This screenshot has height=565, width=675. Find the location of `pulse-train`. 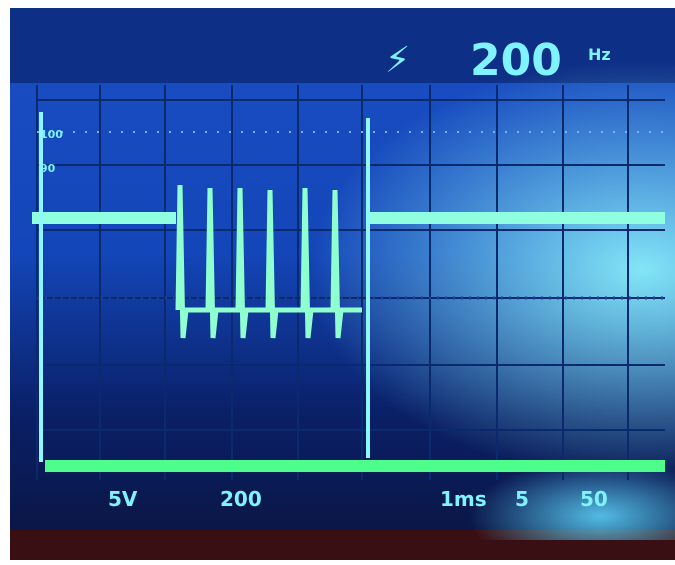

pulse-train is located at coordinates (268, 261).